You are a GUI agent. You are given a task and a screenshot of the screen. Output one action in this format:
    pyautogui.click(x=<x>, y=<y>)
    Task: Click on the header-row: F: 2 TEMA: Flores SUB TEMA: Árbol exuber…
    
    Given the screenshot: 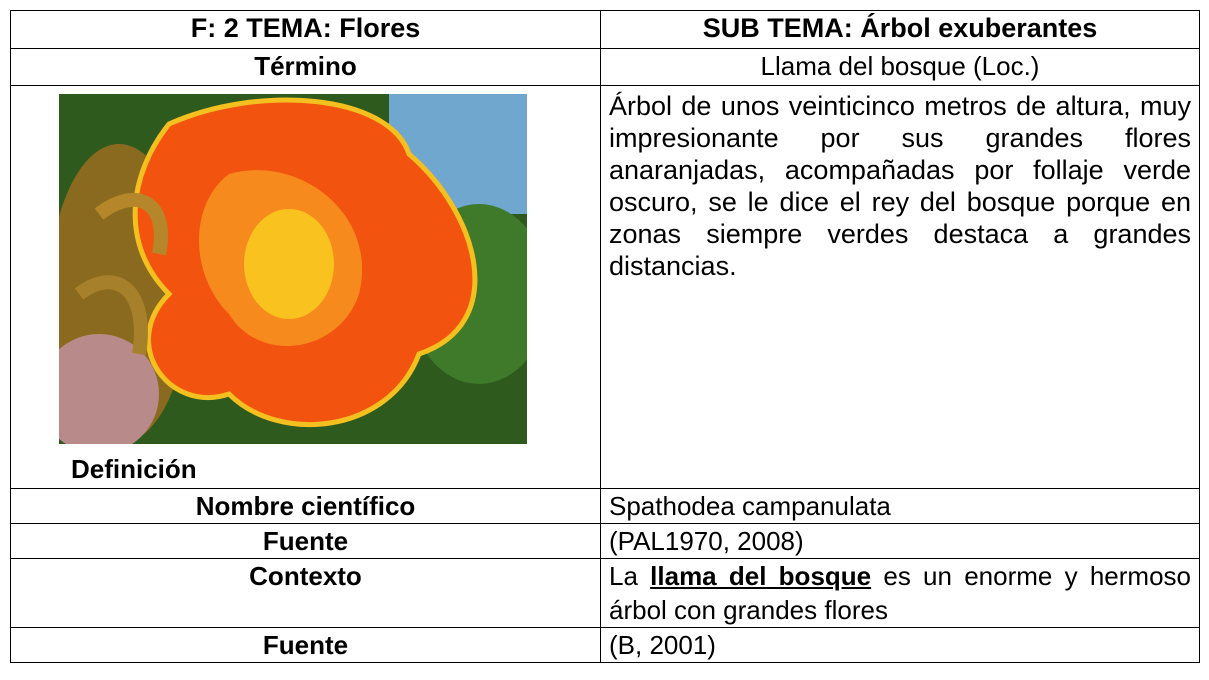 What is the action you would take?
    pyautogui.click(x=605, y=29)
    